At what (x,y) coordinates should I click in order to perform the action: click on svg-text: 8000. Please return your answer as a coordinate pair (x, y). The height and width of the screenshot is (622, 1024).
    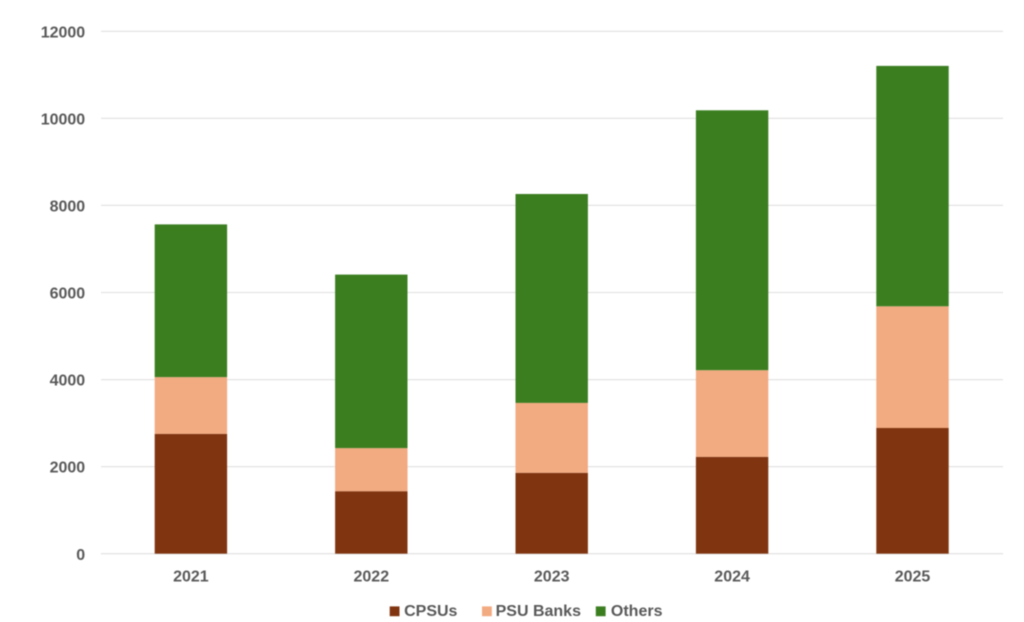
    Looking at the image, I should click on (68, 207).